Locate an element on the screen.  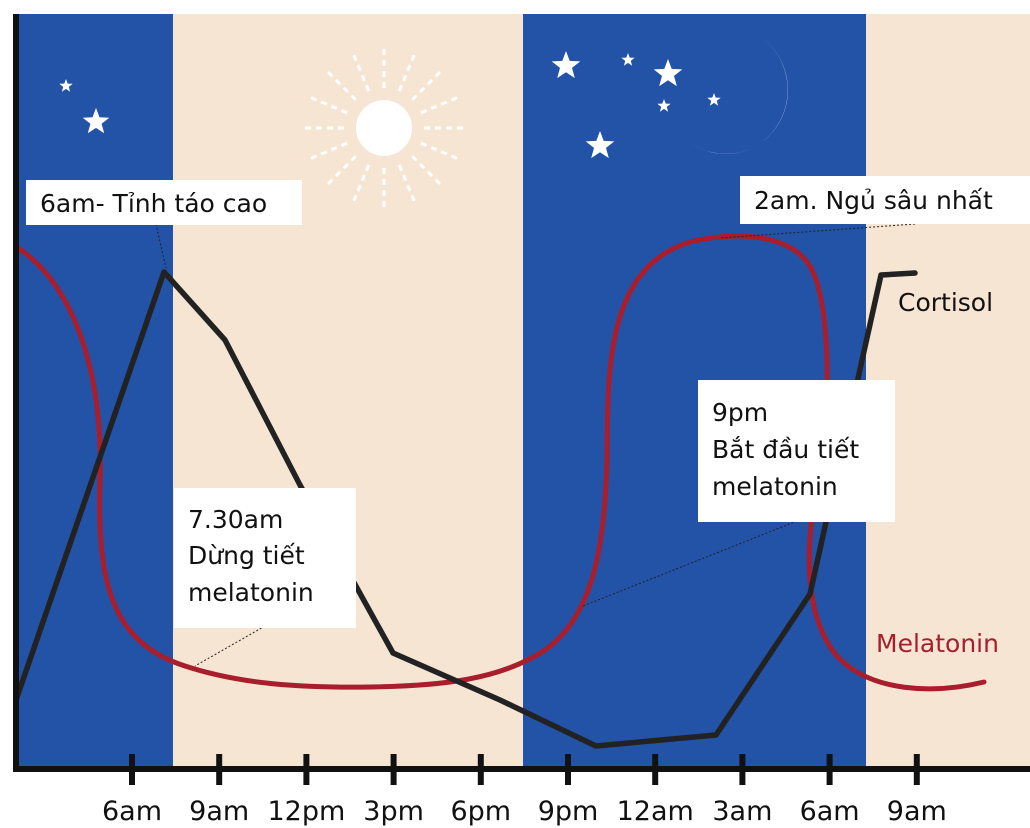
annotation-text: 9pm is located at coordinates (740, 412).